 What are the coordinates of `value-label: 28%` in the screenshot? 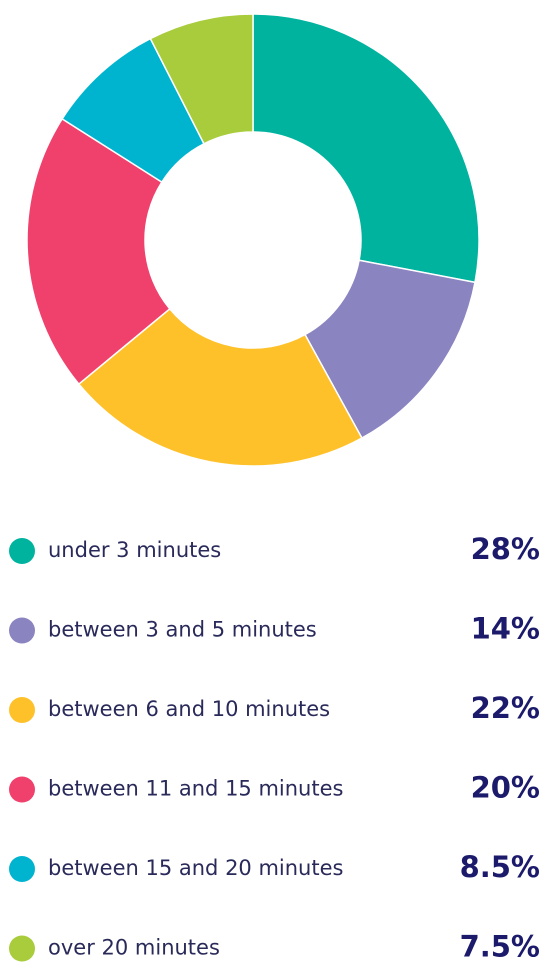 It's located at (505, 549).